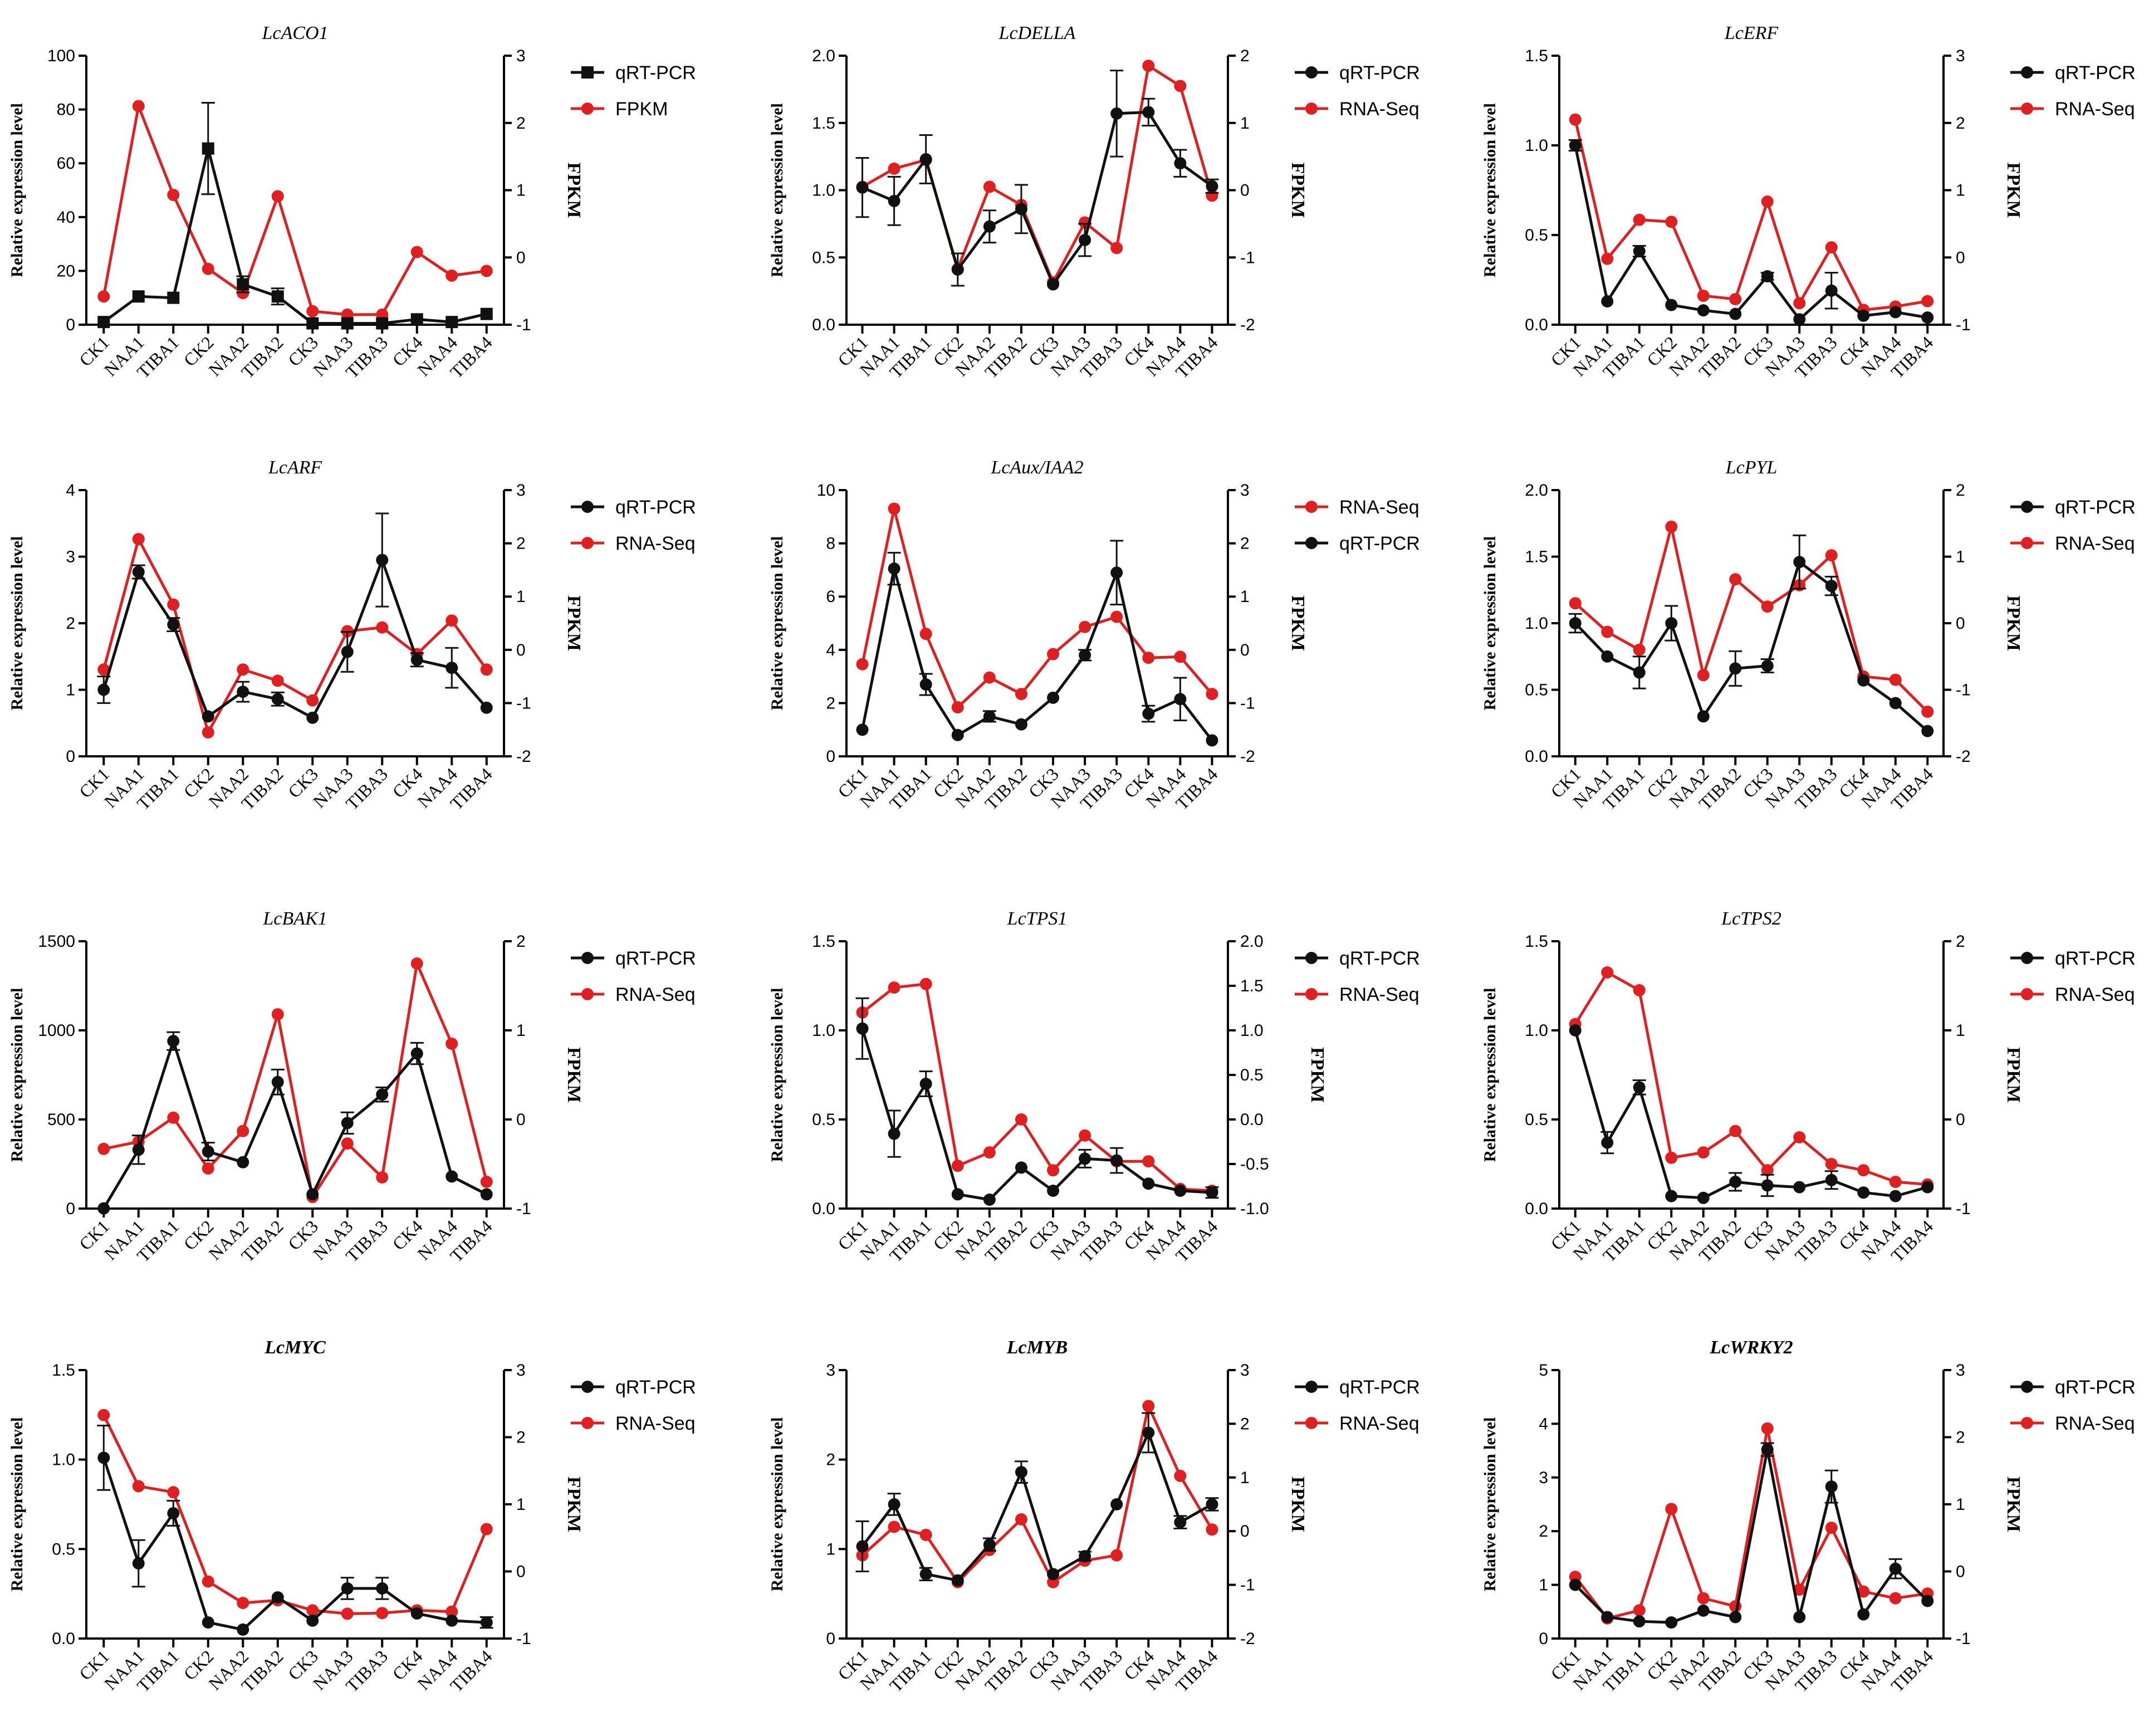 Image resolution: width=2149 pixels, height=1736 pixels. What do you see at coordinates (1037, 918) in the screenshot?
I see `chart-title: LcTPS1` at bounding box center [1037, 918].